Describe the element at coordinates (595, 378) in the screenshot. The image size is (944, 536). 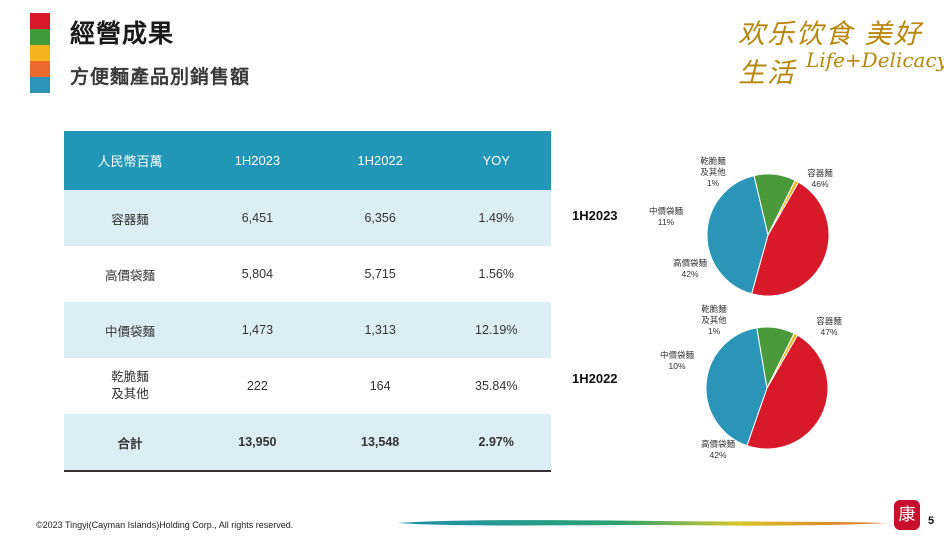
I see `pie-period-label-1h2022: 1H2022` at that location.